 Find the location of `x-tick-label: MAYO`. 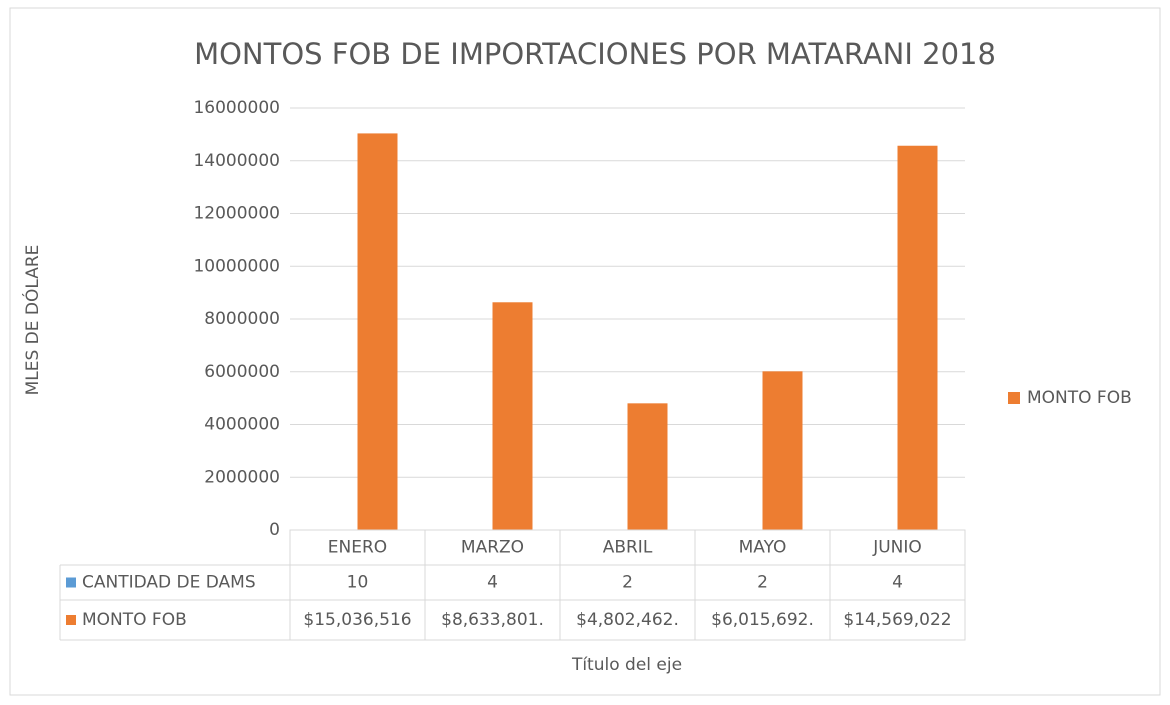

x-tick-label: MAYO is located at coordinates (763, 548).